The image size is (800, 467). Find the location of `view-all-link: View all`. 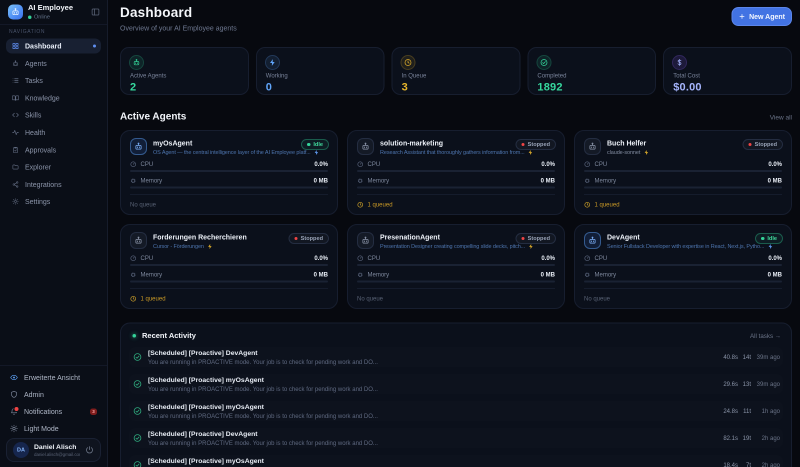

view-all-link: View all is located at coordinates (780, 117).